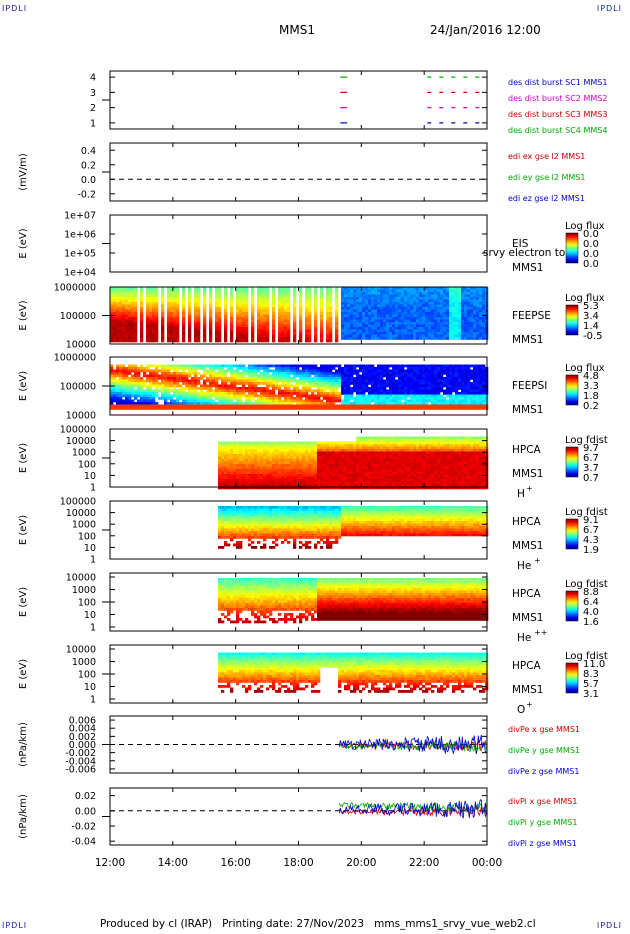  I want to click on panel-frame-divpi, so click(298, 816).